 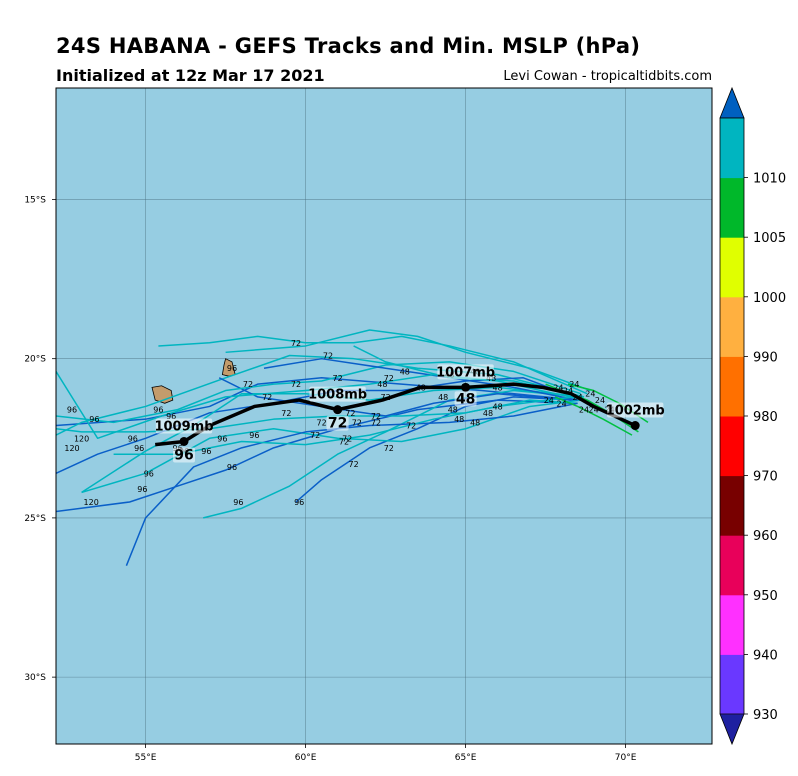 What do you see at coordinates (35, 678) in the screenshot?
I see `lat-tick-label: 30°S` at bounding box center [35, 678].